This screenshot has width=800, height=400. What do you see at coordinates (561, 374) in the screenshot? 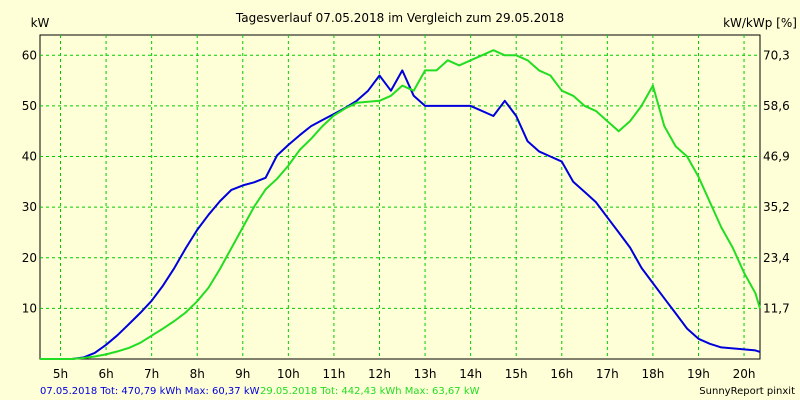
I see `x-tick-16h: 16h` at bounding box center [561, 374].